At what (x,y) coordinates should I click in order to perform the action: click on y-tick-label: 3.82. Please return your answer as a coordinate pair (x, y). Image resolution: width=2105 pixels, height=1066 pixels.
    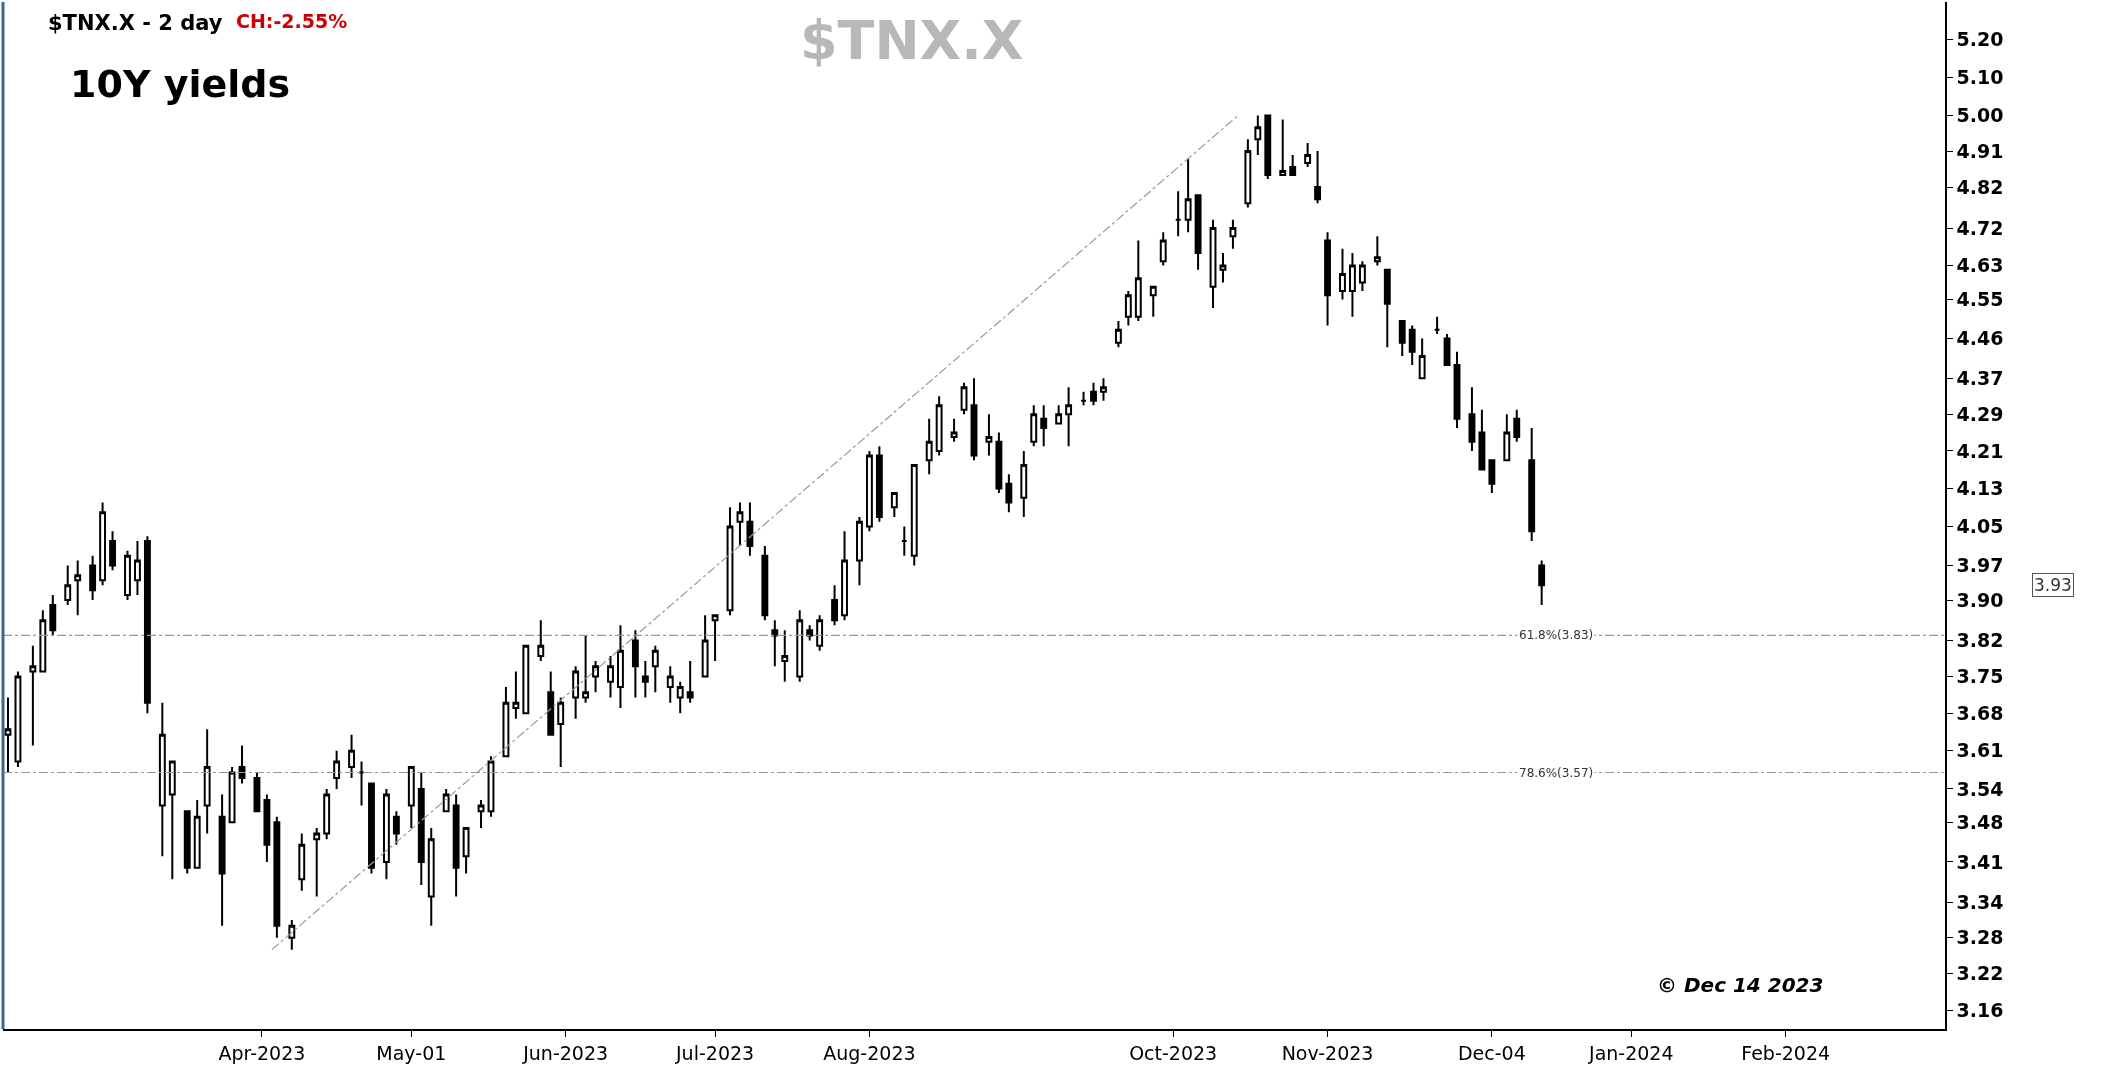
    Looking at the image, I should click on (1980, 640).